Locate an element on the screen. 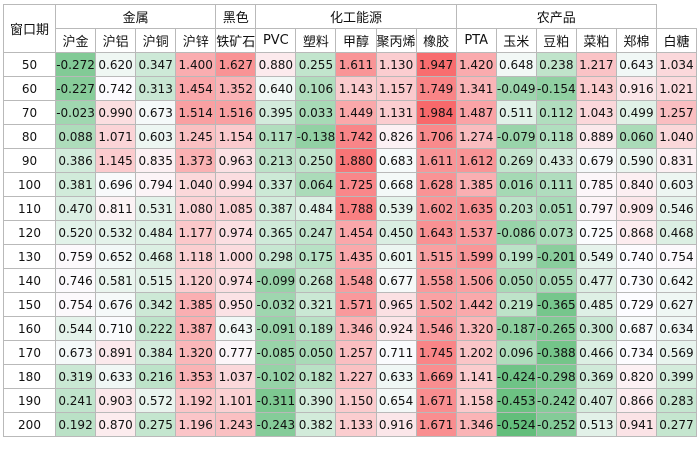  value-cell: 1.352 is located at coordinates (236, 88).